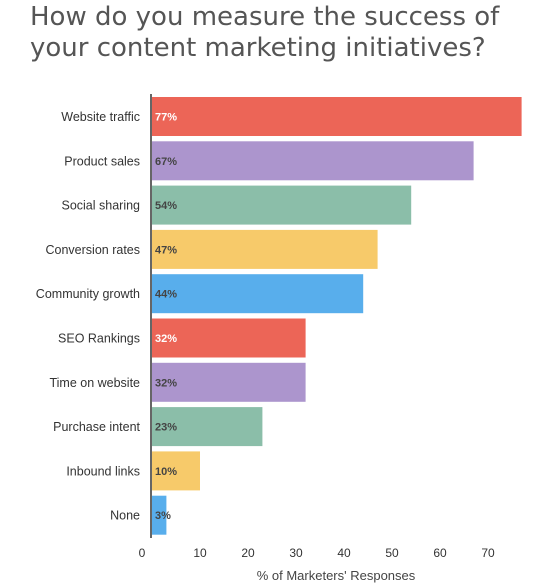 This screenshot has width=549, height=587. What do you see at coordinates (344, 553) in the screenshot?
I see `x-tick-40: 40` at bounding box center [344, 553].